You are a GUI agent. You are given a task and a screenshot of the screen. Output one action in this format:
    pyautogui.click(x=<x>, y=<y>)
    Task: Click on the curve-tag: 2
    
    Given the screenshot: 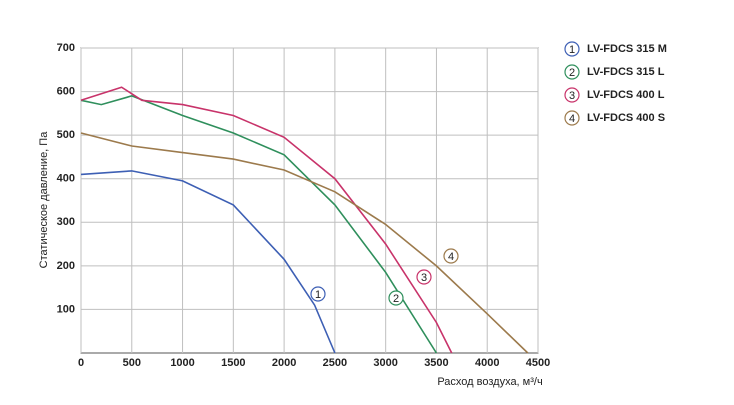 What is the action you would take?
    pyautogui.click(x=396, y=299)
    